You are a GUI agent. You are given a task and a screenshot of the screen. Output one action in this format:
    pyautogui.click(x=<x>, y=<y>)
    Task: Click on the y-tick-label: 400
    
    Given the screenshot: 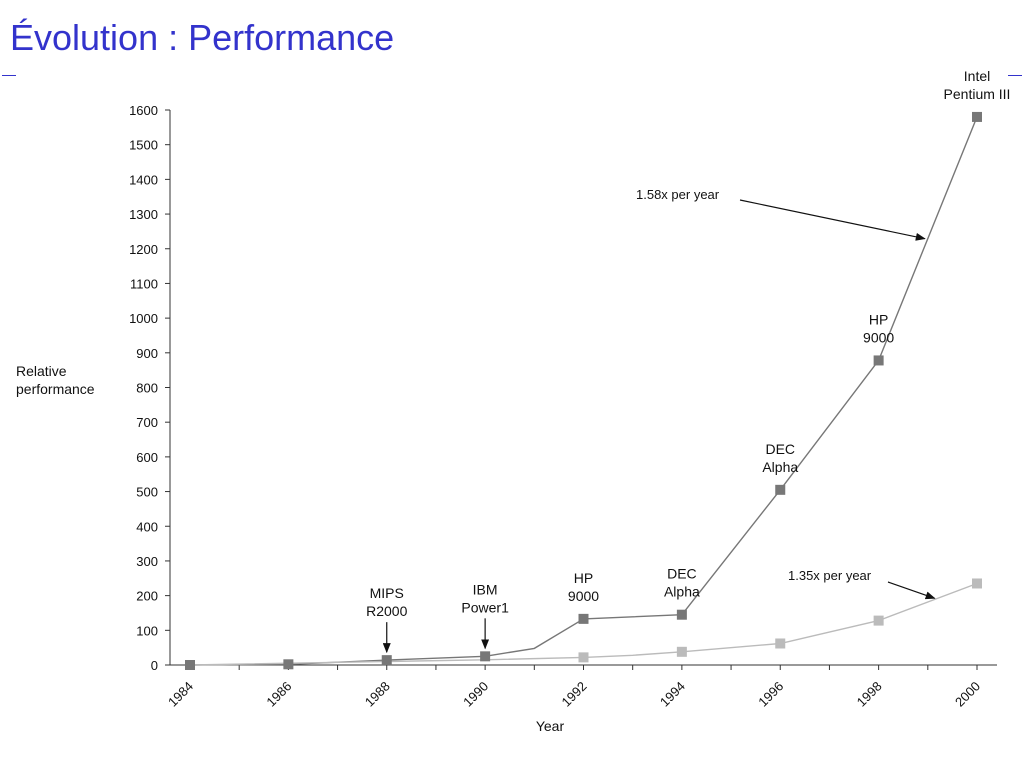 What is the action you would take?
    pyautogui.click(x=147, y=526)
    